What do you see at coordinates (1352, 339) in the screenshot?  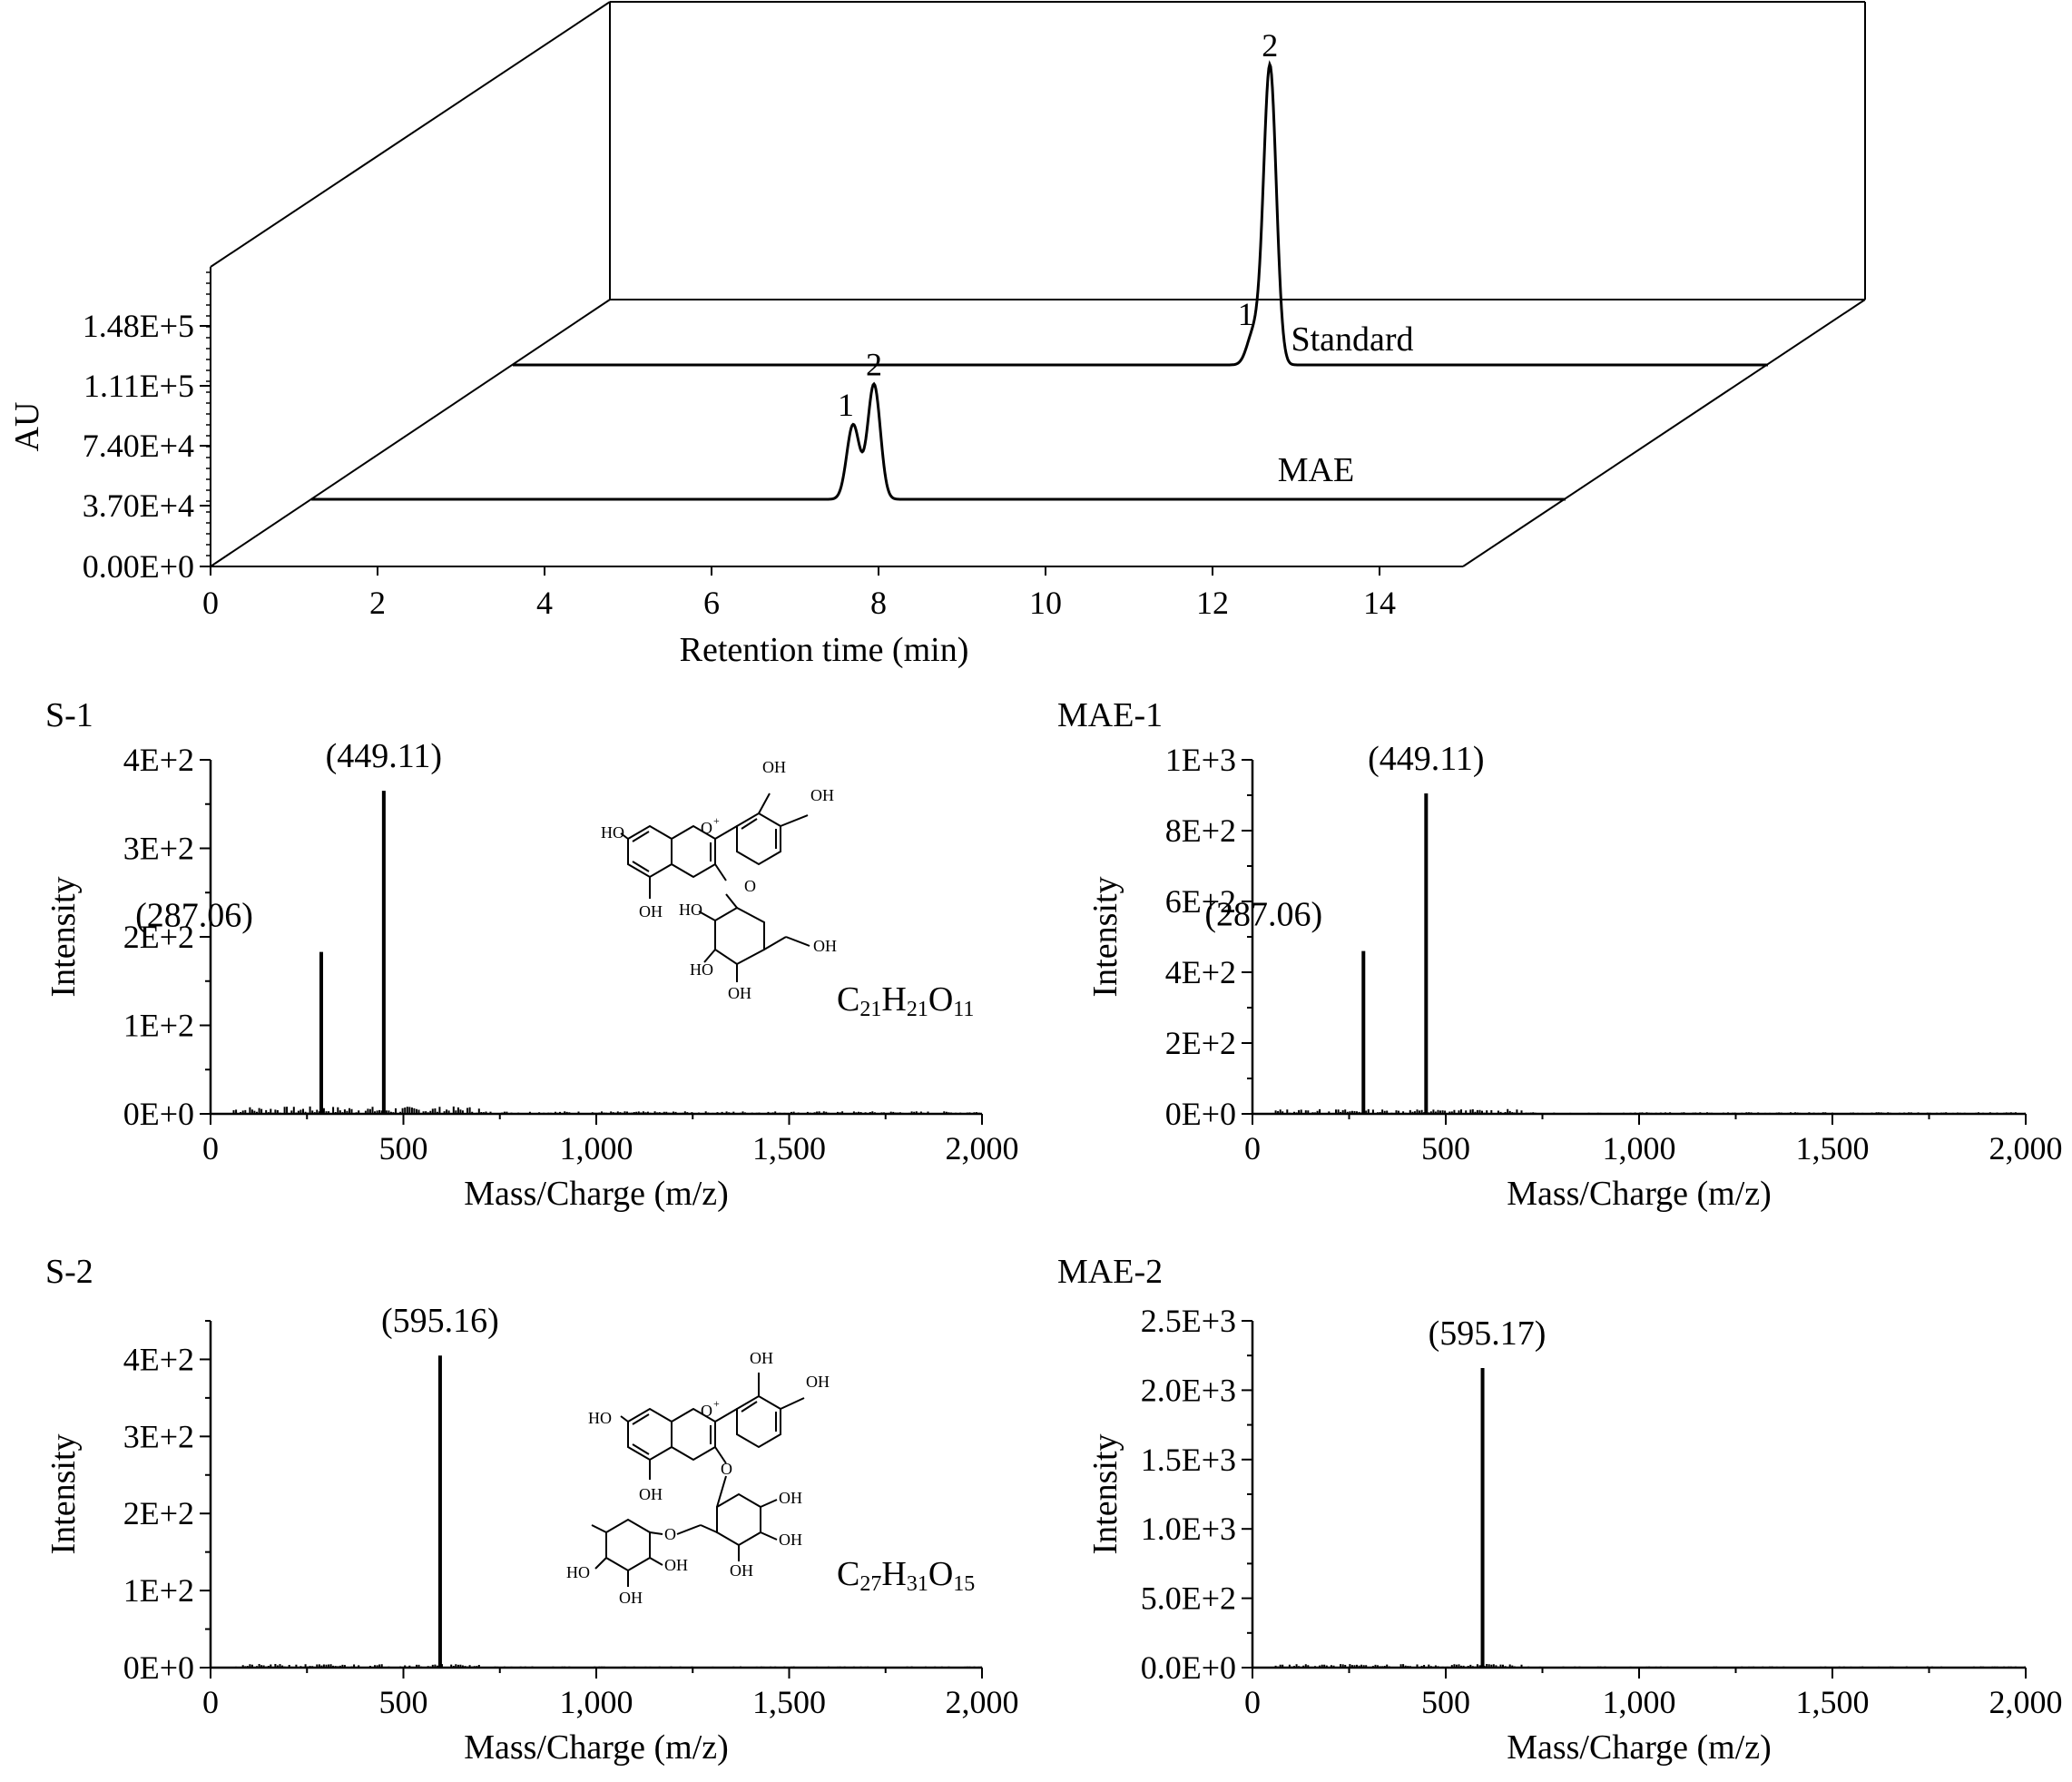 I see `series-name-label: Standard` at bounding box center [1352, 339].